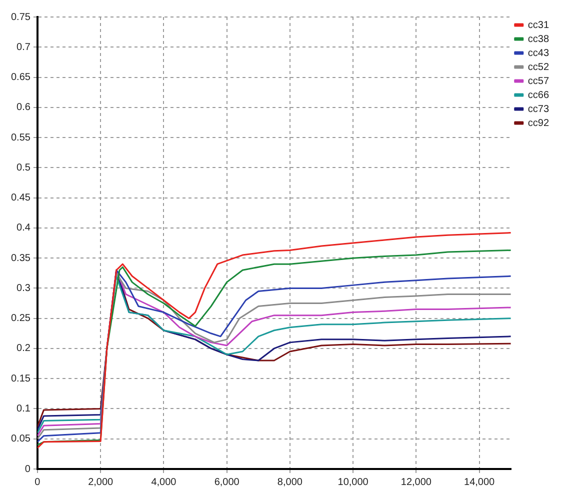  I want to click on y-tick-label: 0.05, so click(20, 439).